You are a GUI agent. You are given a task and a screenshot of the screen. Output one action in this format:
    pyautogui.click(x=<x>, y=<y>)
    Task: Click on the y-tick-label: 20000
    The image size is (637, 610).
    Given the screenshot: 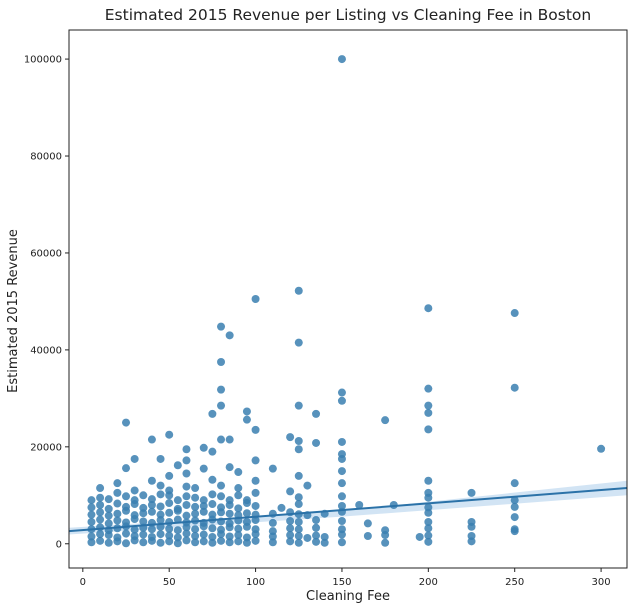 What is the action you would take?
    pyautogui.click(x=46, y=447)
    